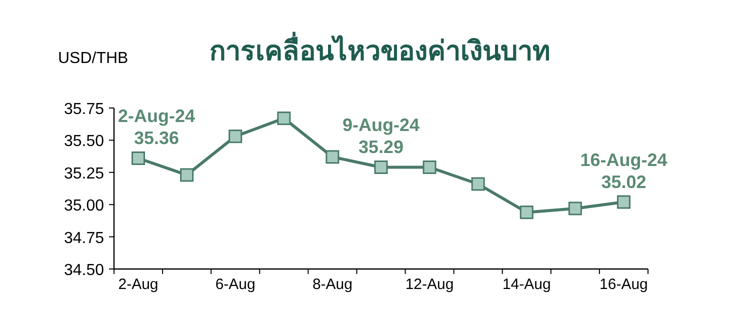 The width and height of the screenshot is (730, 335). What do you see at coordinates (624, 171) in the screenshot?
I see `data-label: 16-Aug-24 35.02` at bounding box center [624, 171].